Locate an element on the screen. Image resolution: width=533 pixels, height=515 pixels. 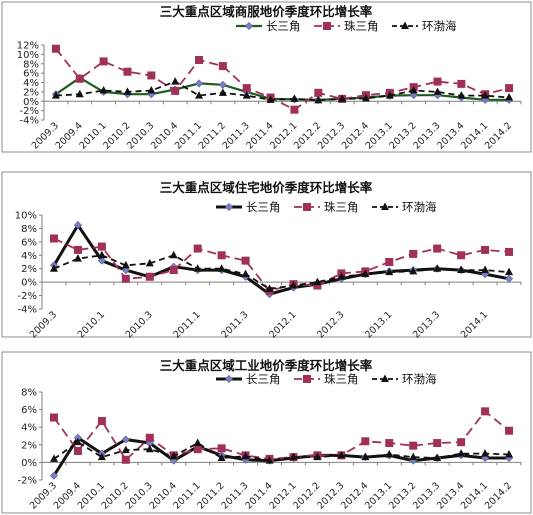
legend-label-3: 环渤海 is located at coordinates (419, 379).